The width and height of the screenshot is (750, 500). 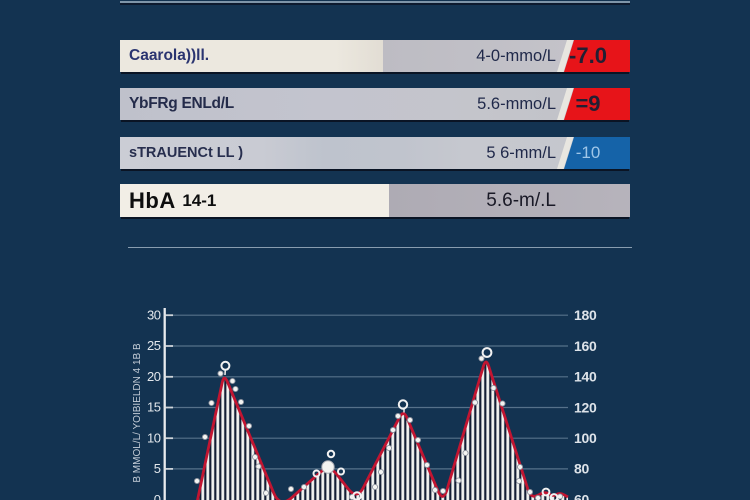 I want to click on svg-text: 60, so click(x=581, y=495).